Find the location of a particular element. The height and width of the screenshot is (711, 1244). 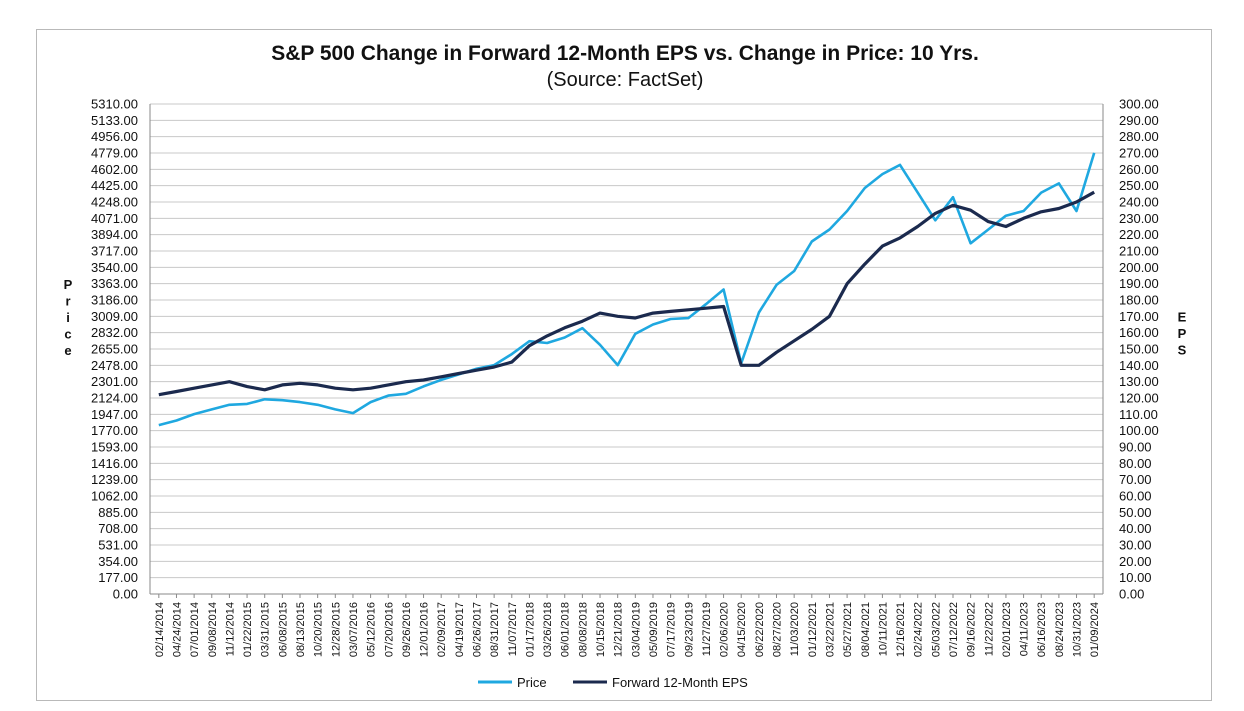

chart-subtitle: (Source: FactSet) is located at coordinates (625, 80).